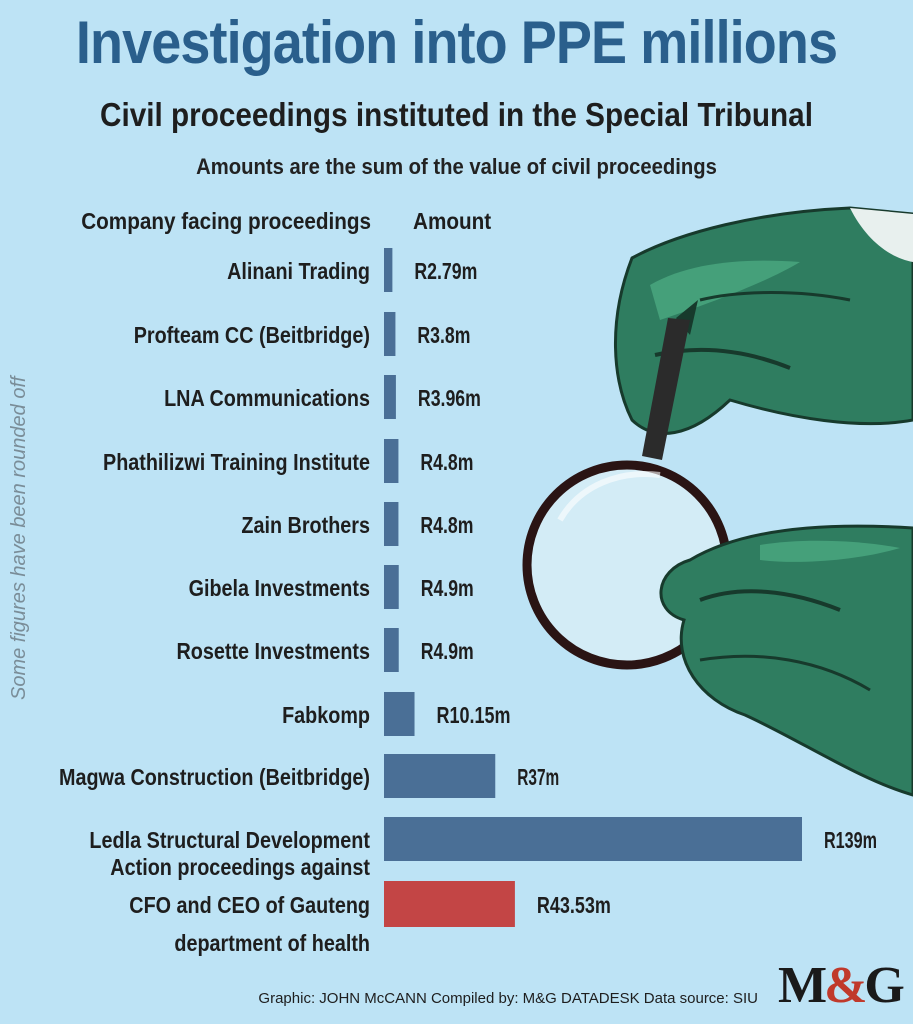 The width and height of the screenshot is (913, 1024). What do you see at coordinates (326, 715) in the screenshot?
I see `category-label-7-0: Fabkomp` at bounding box center [326, 715].